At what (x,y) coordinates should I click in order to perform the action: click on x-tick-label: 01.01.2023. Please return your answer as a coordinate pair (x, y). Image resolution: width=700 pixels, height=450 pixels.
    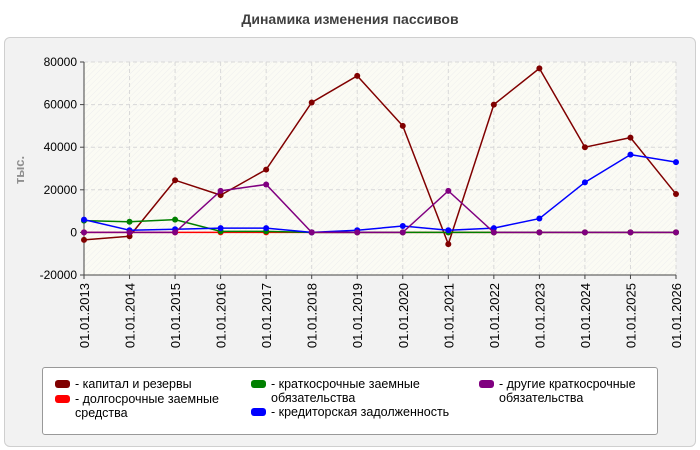
    Looking at the image, I should click on (539, 315).